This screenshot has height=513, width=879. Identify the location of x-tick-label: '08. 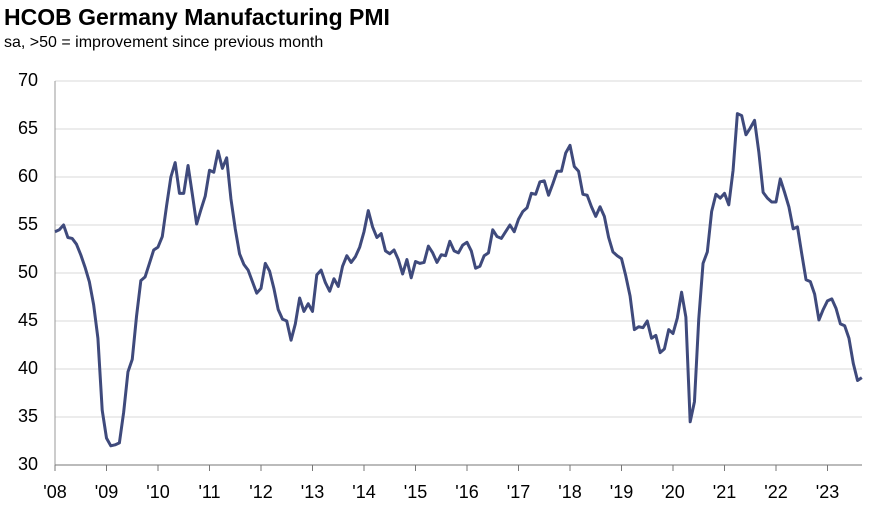
(54, 492).